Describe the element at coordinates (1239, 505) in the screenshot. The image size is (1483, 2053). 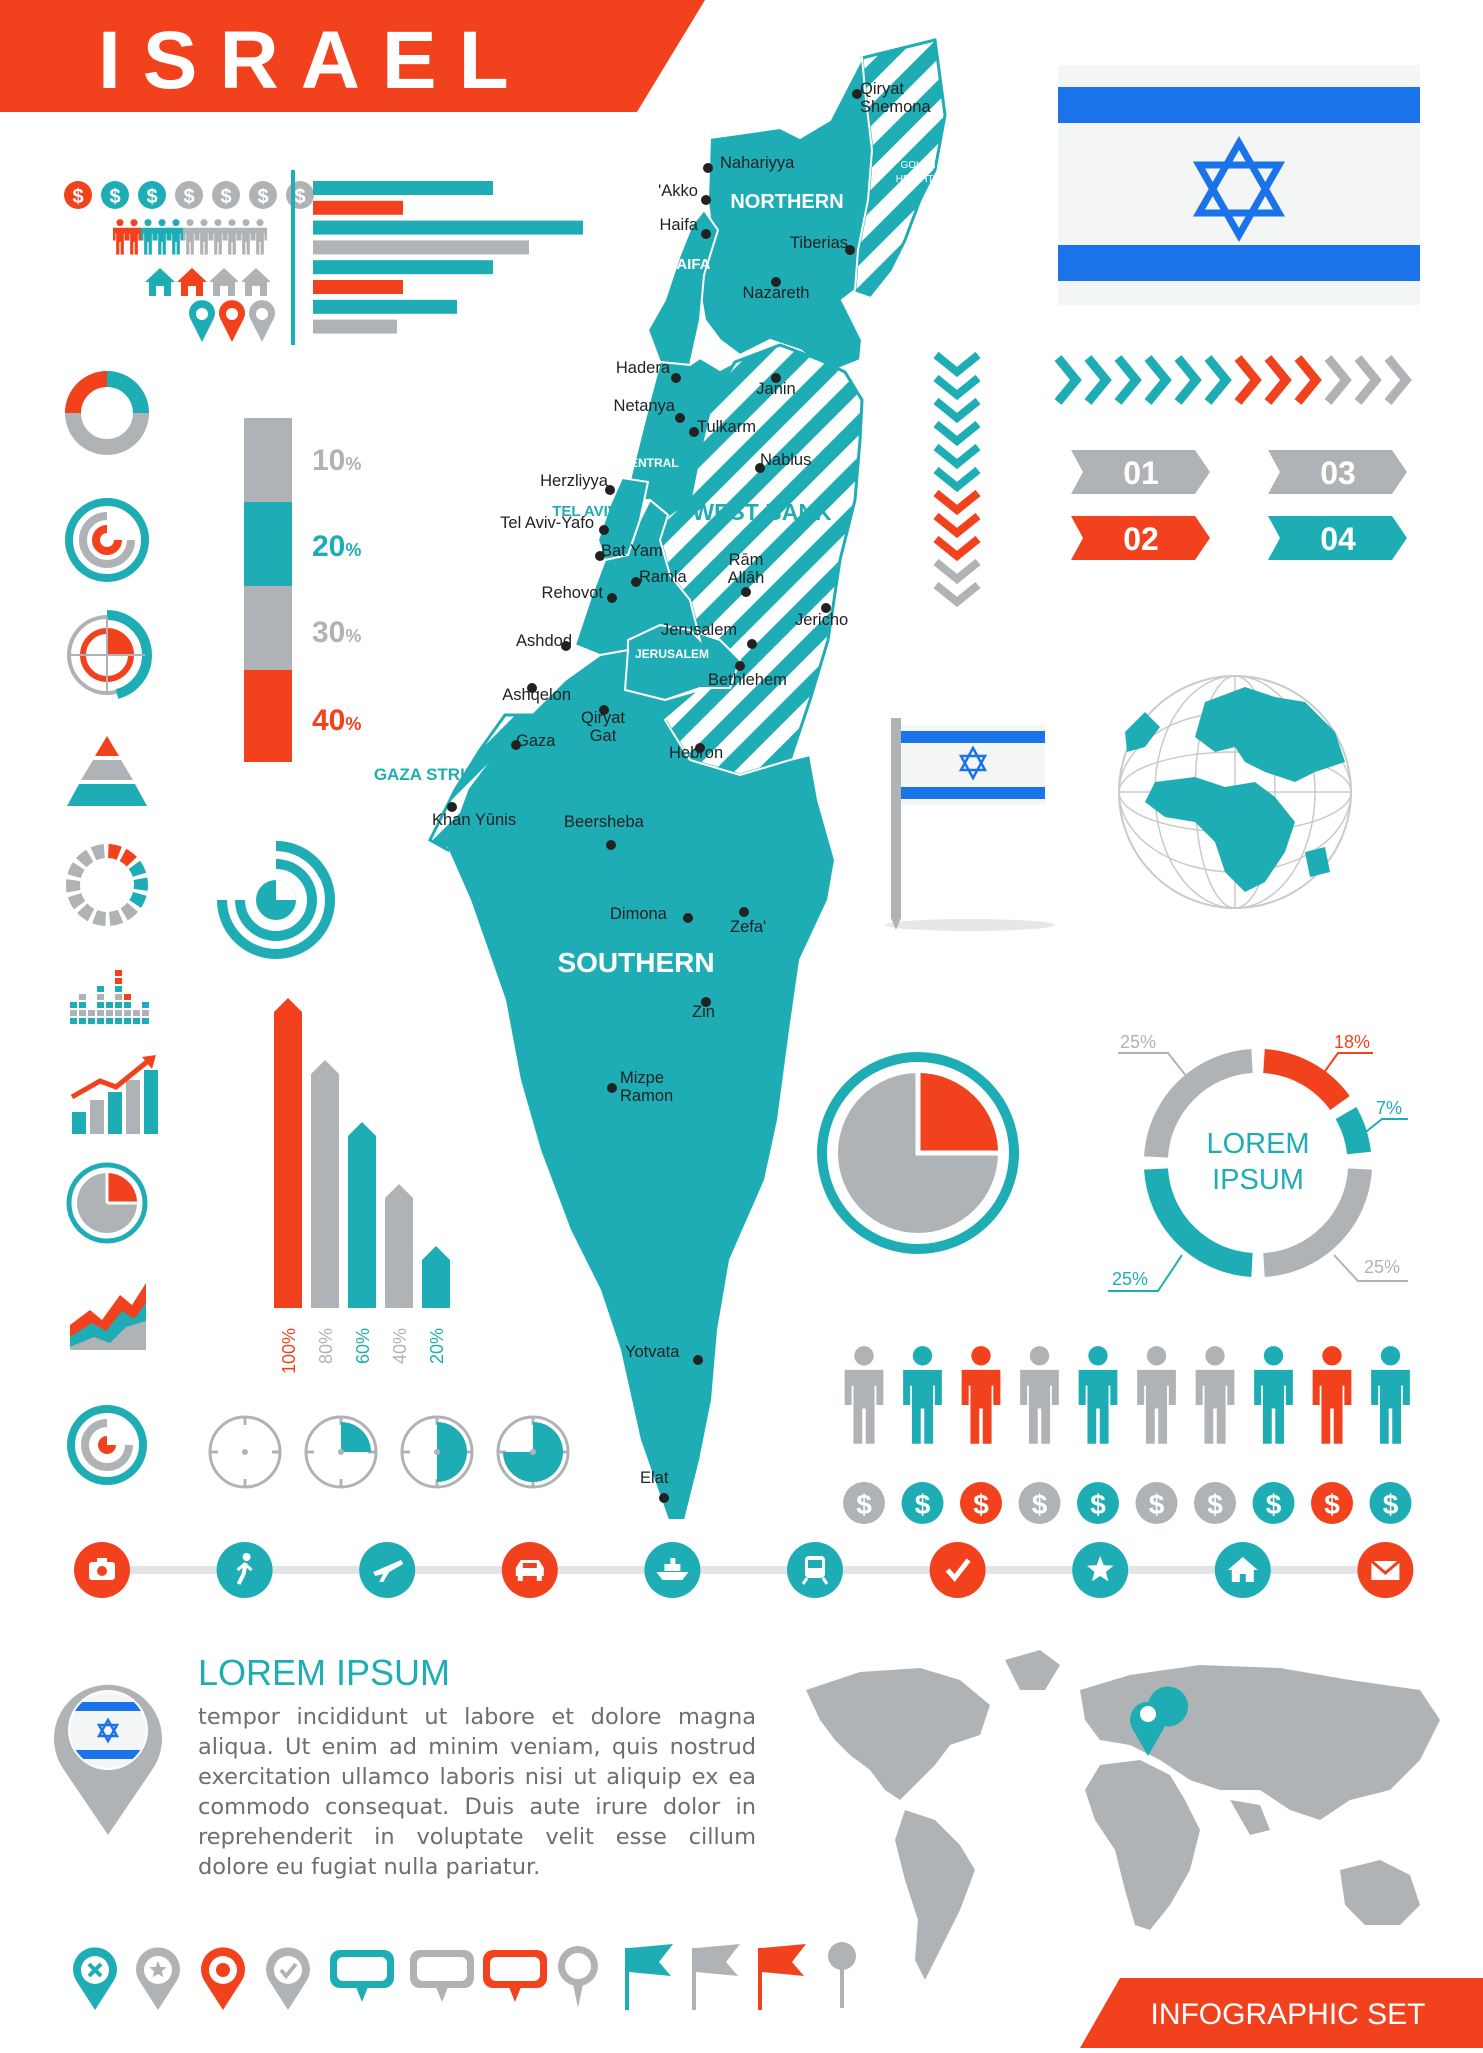
I see `numbered-tags: 01 03 02 04` at that location.